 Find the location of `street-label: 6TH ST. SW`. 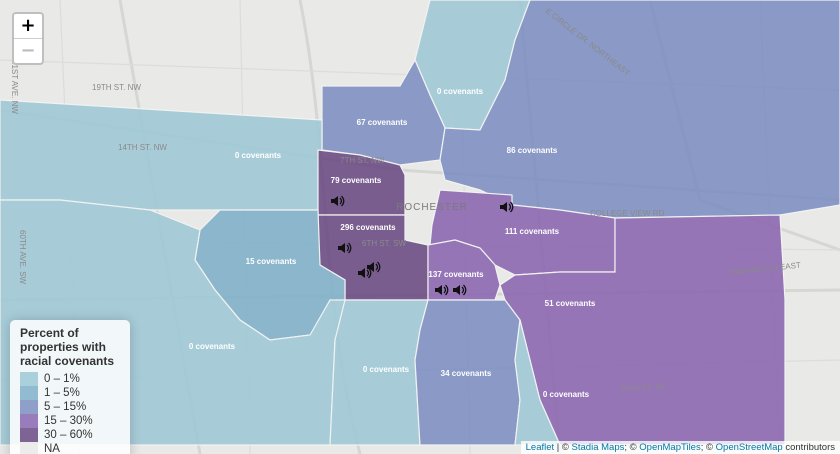

street-label: 6TH ST. SW is located at coordinates (384, 243).